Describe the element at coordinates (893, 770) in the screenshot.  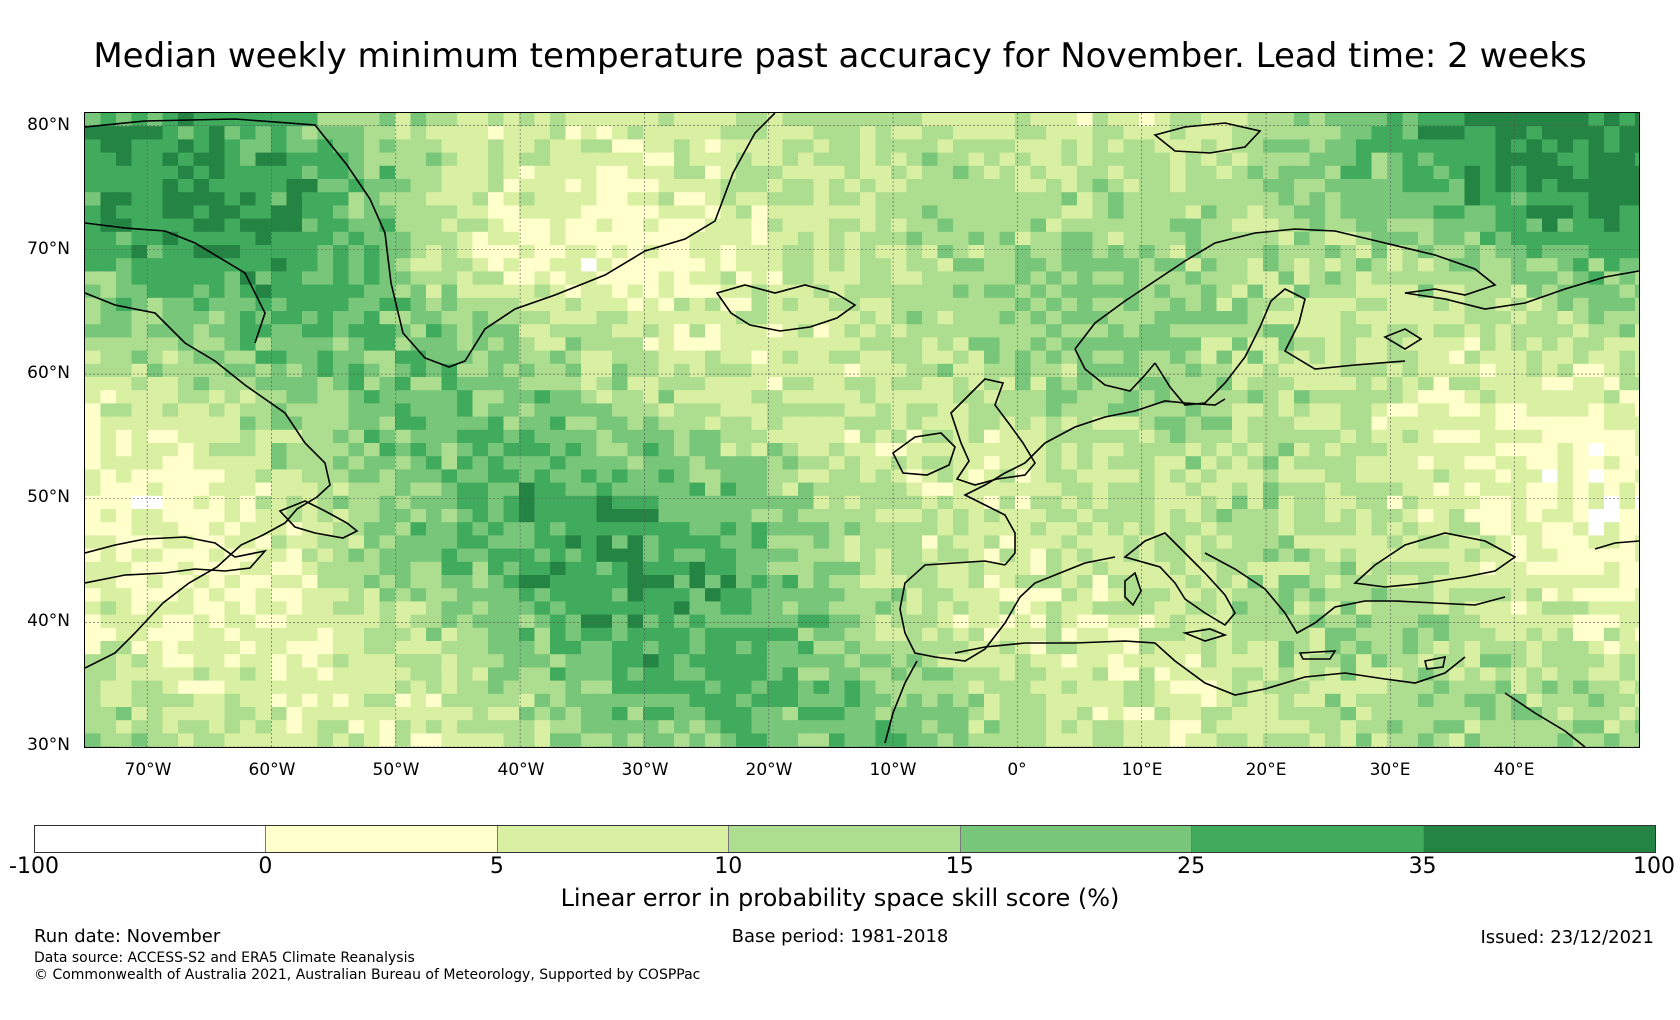
I see `lon-label-10w: 10°W` at that location.